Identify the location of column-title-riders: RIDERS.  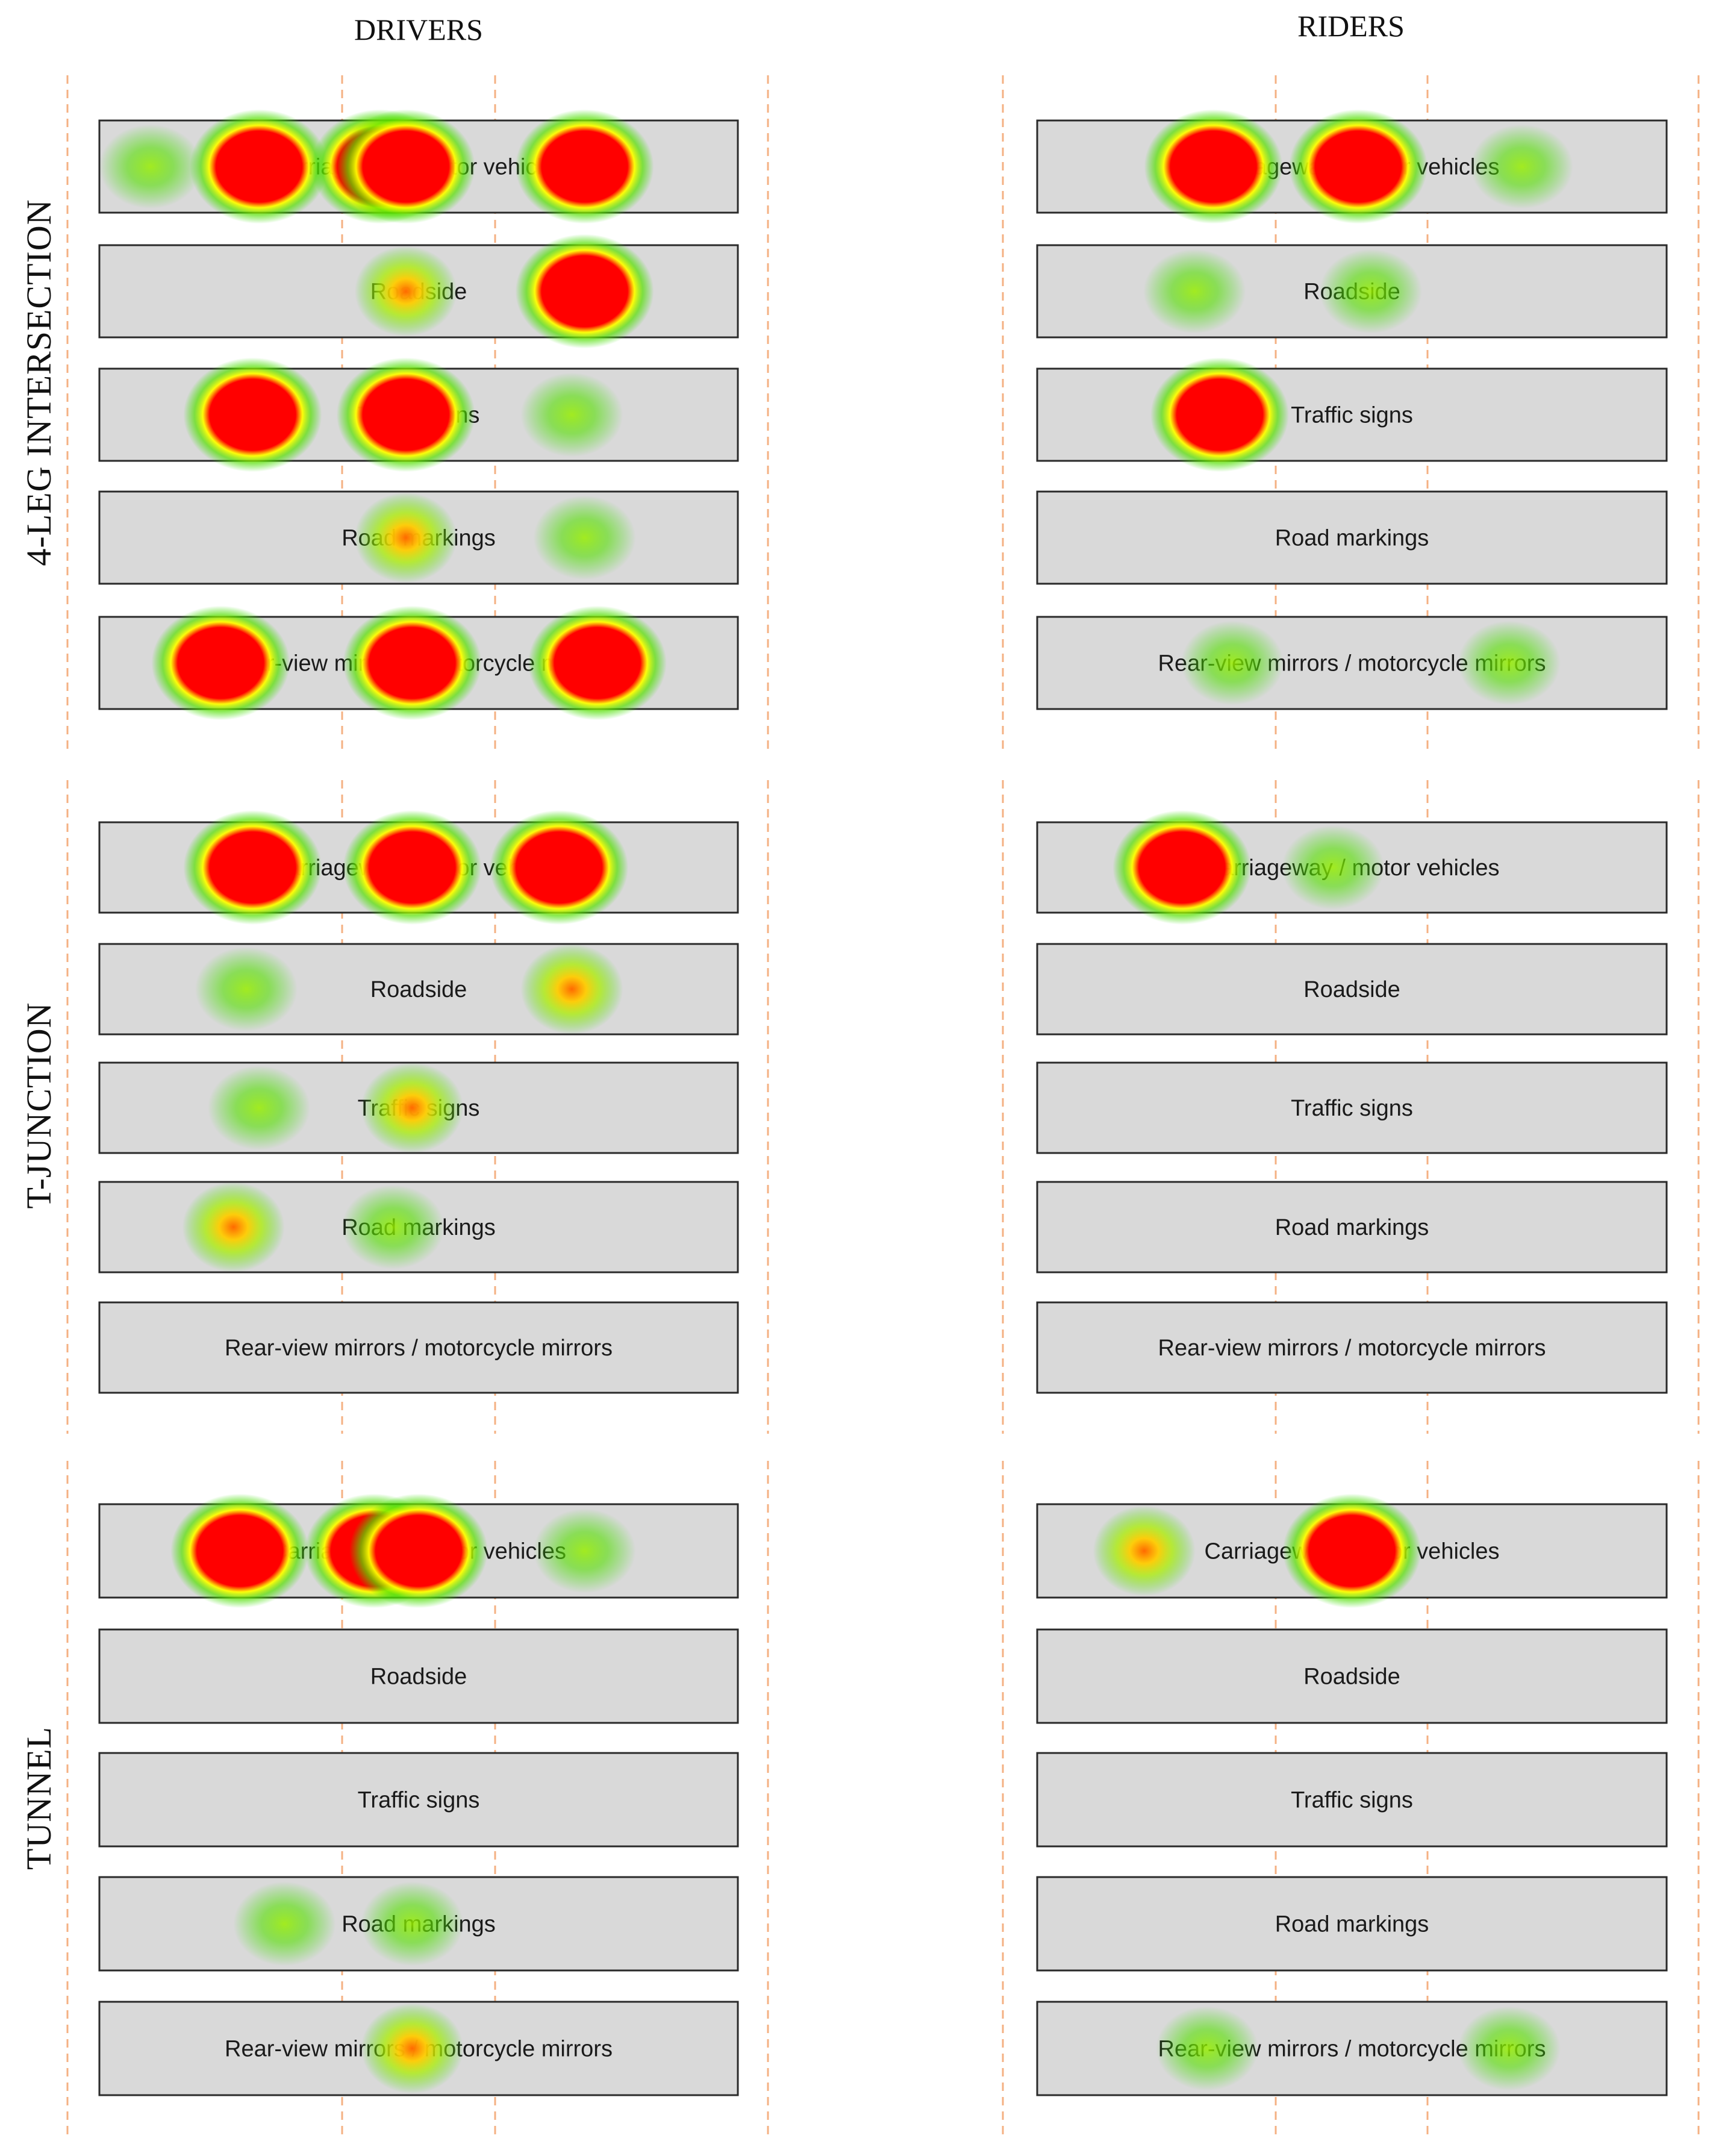
(1351, 26).